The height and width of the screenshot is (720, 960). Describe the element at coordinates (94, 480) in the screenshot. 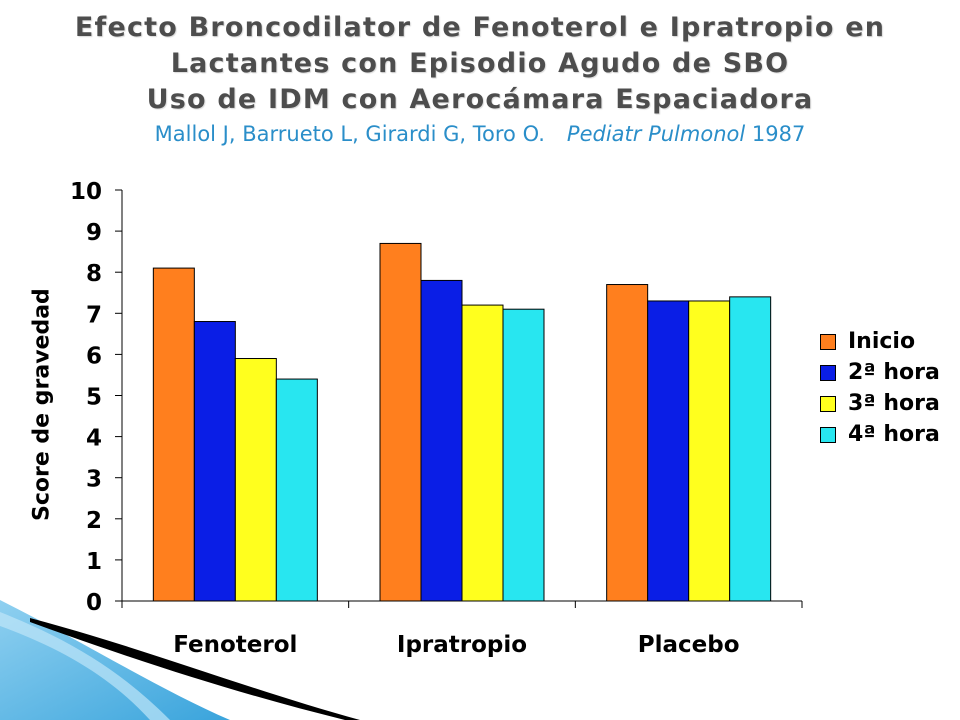

I see `y-tick-label: 3` at that location.